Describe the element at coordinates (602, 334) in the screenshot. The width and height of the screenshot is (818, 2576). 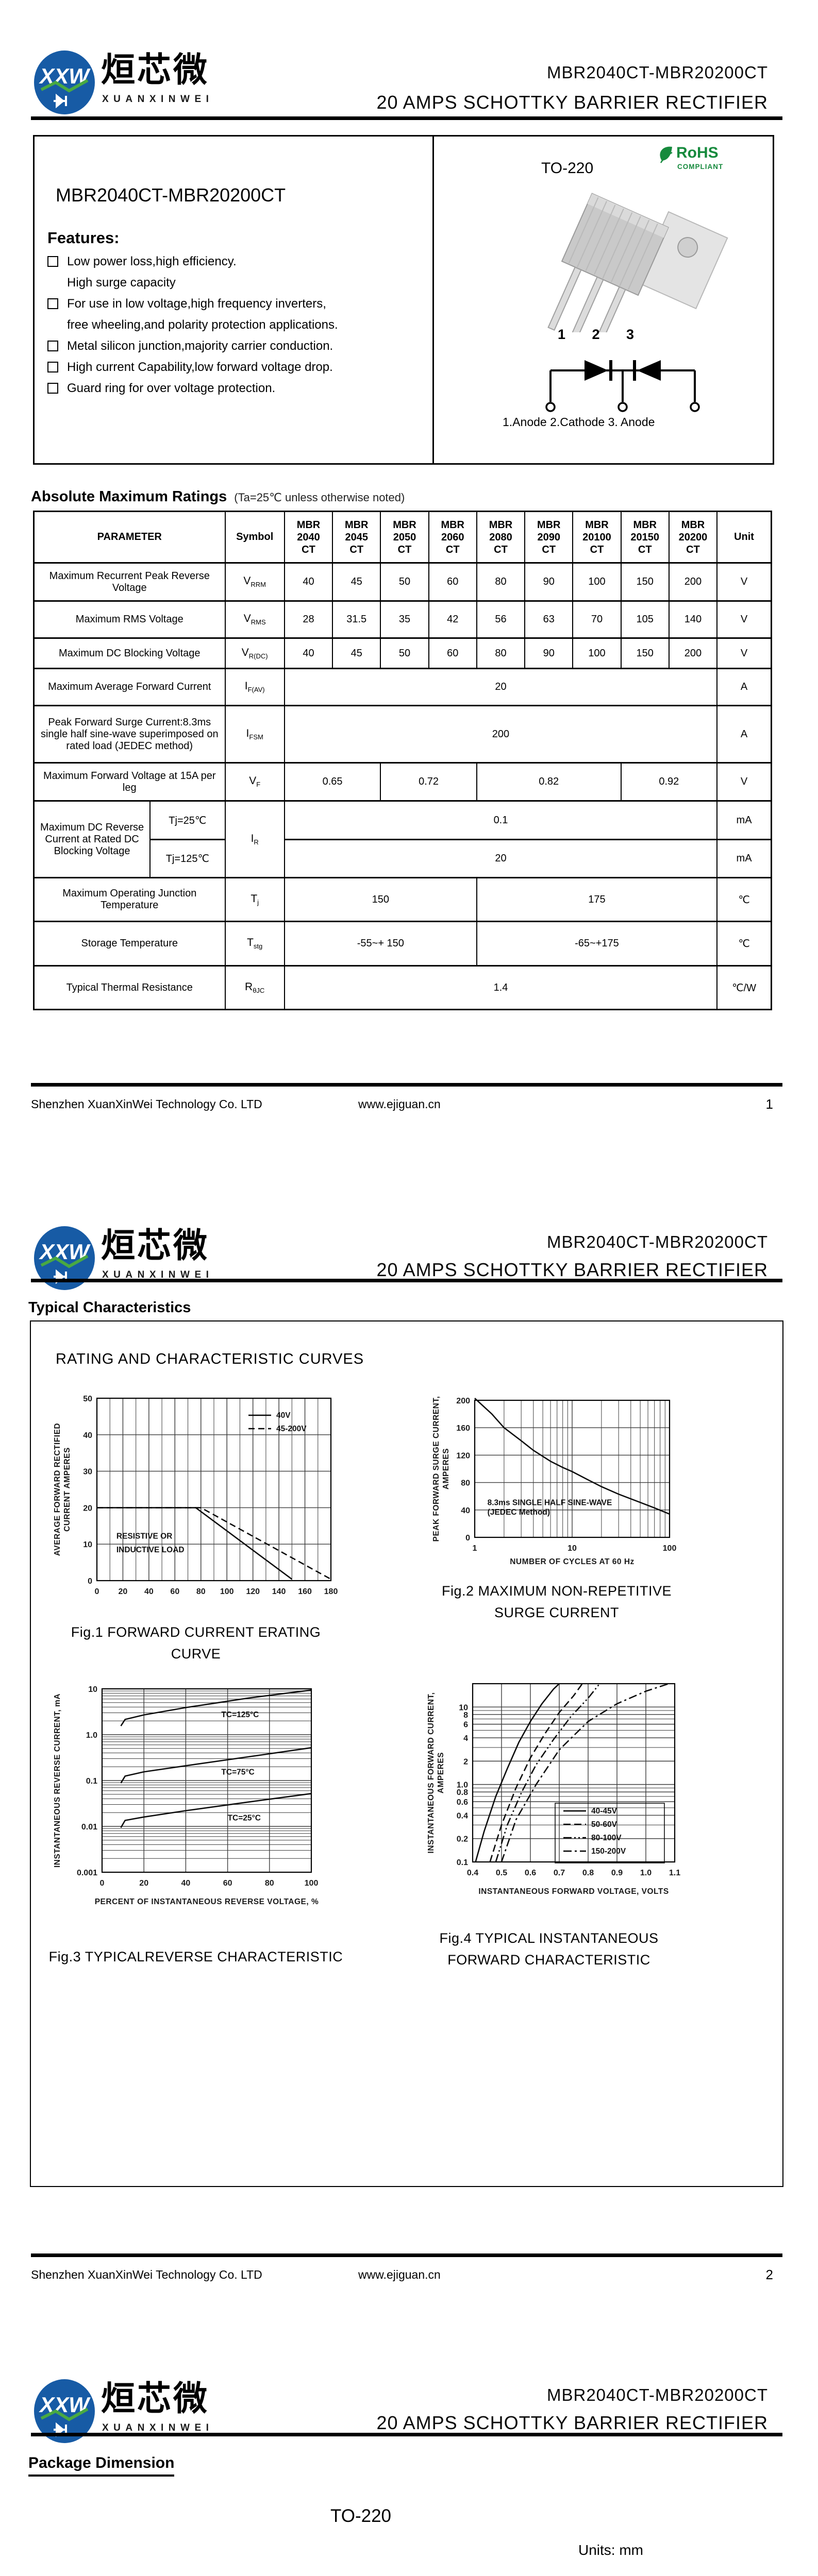
I see `pin-numbers: 1 2 3` at that location.